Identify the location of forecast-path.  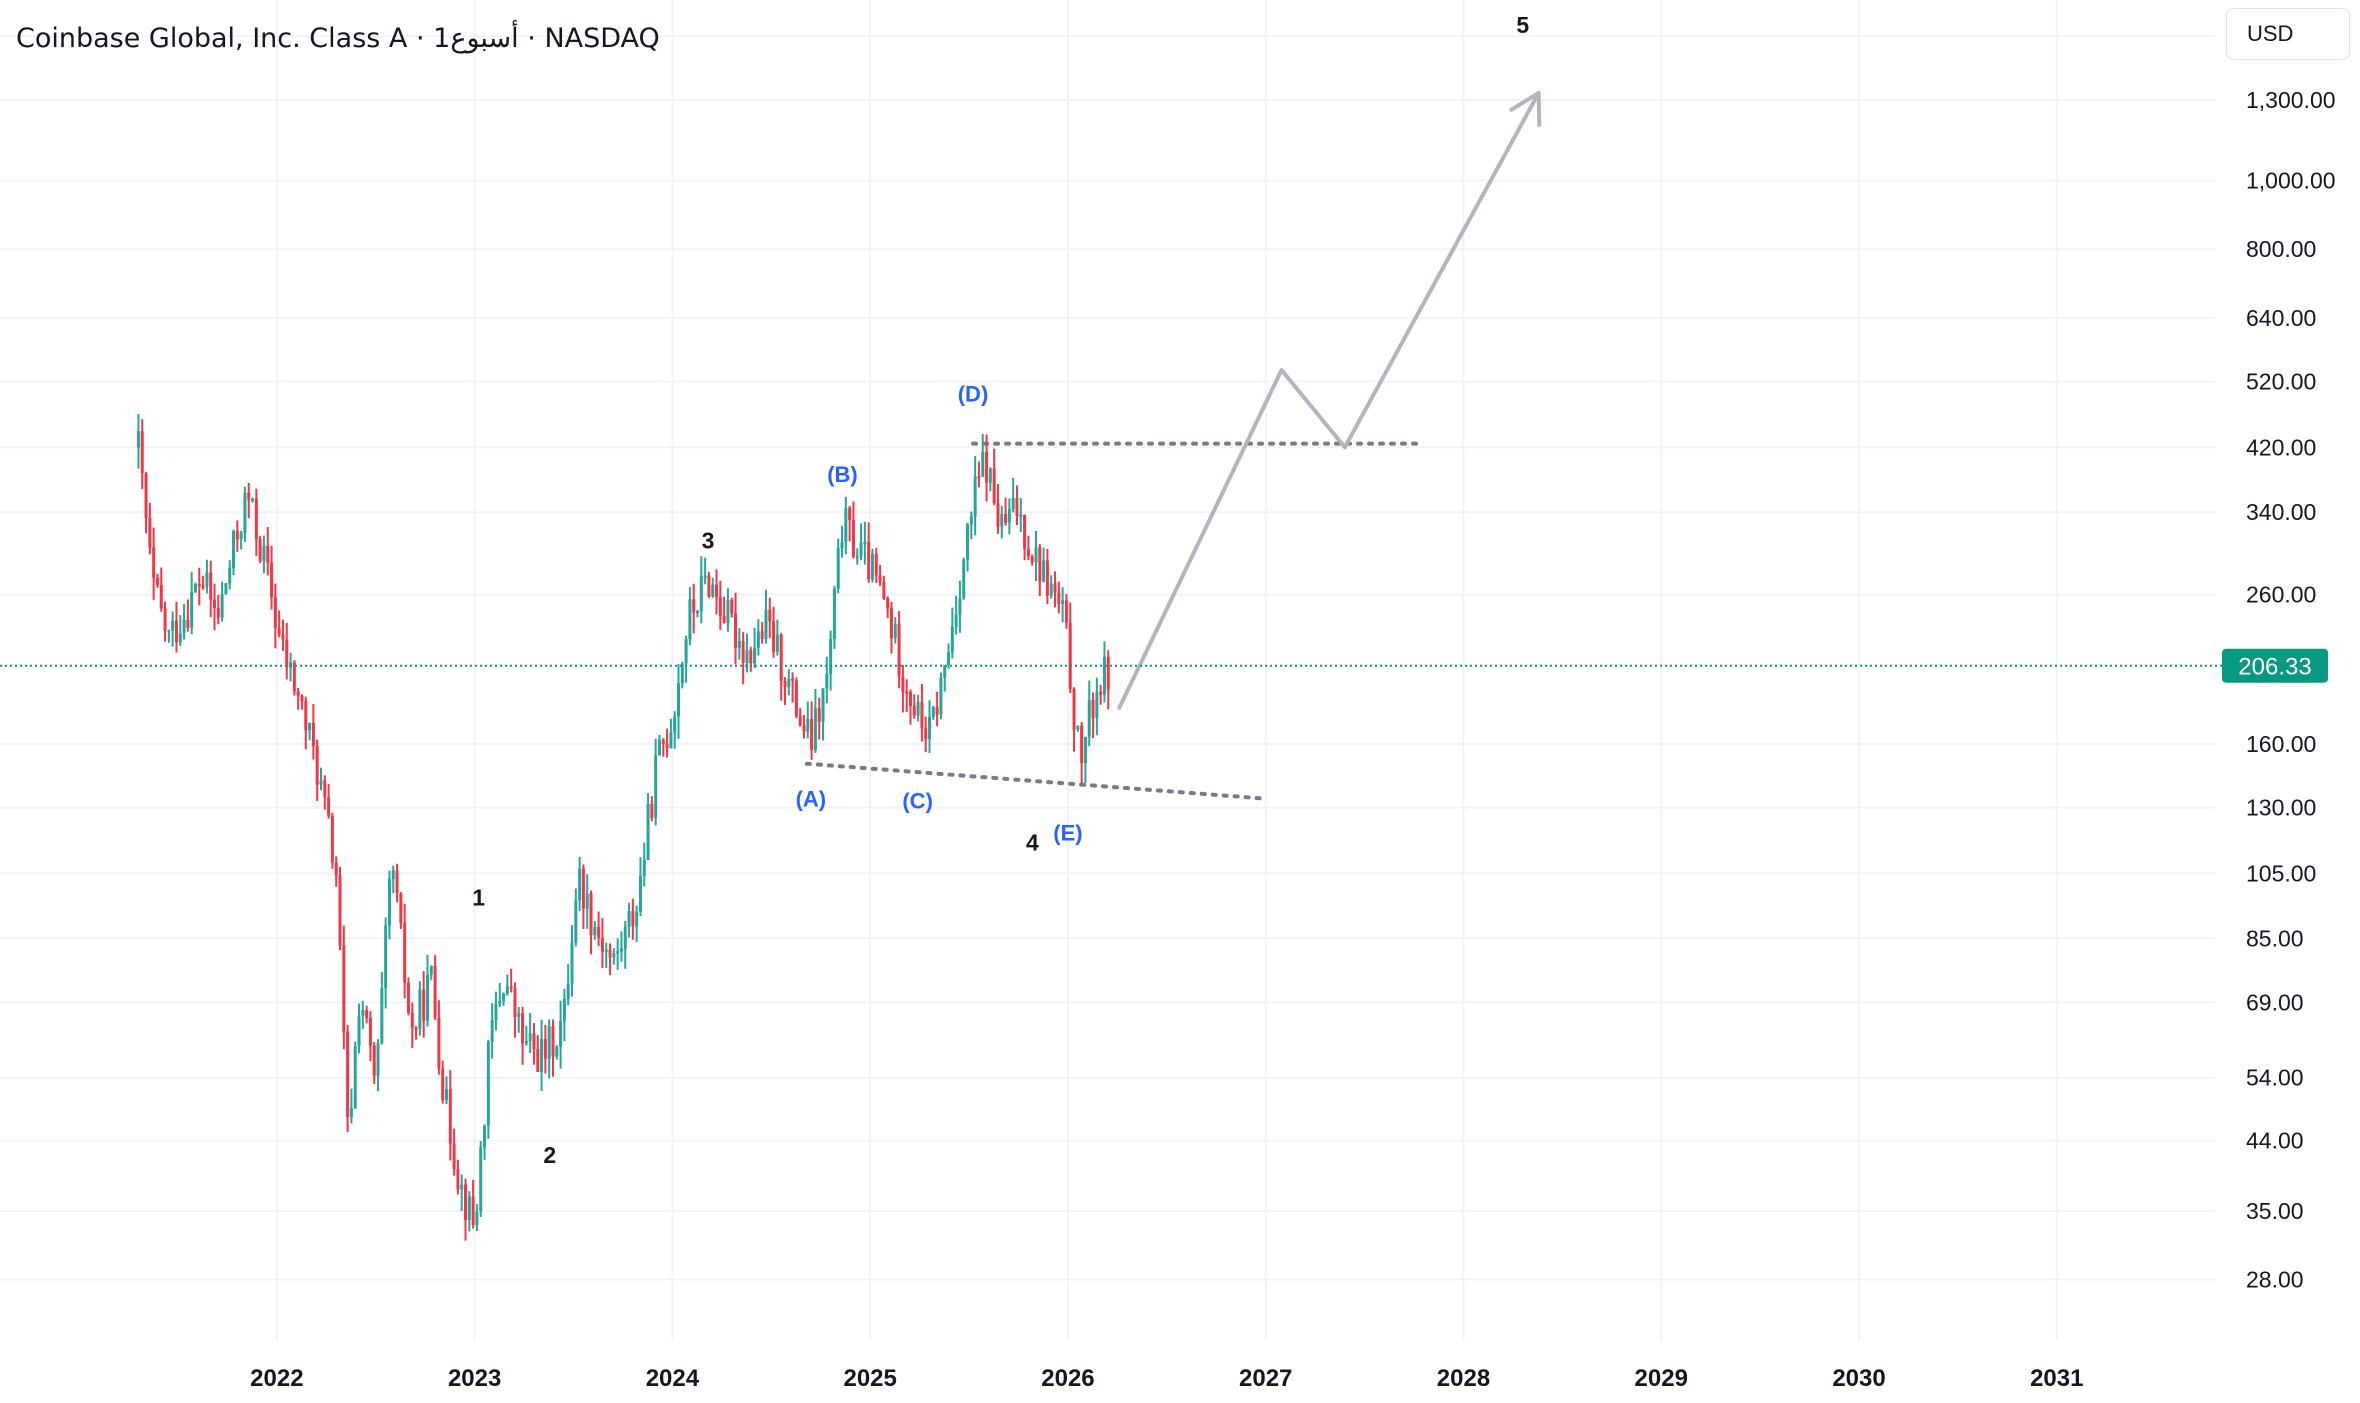
(1329, 400).